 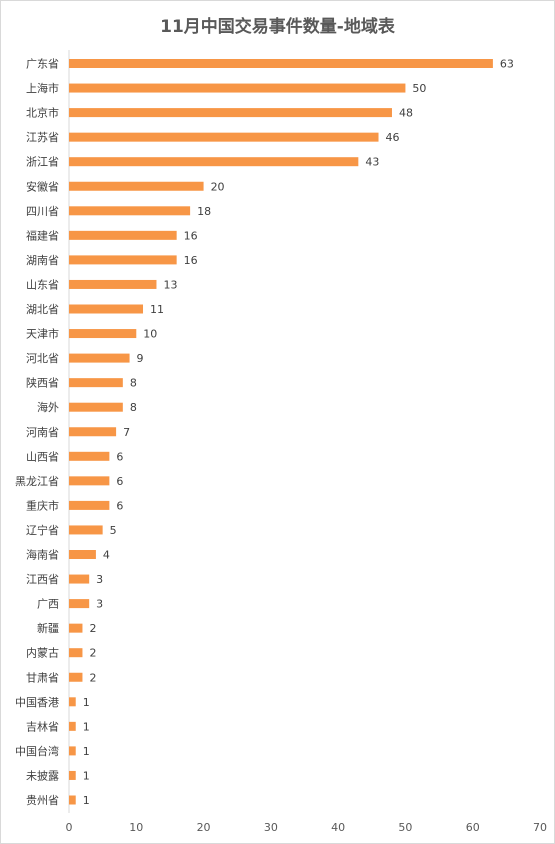 What do you see at coordinates (393, 137) in the screenshot?
I see `data-label: 46` at bounding box center [393, 137].